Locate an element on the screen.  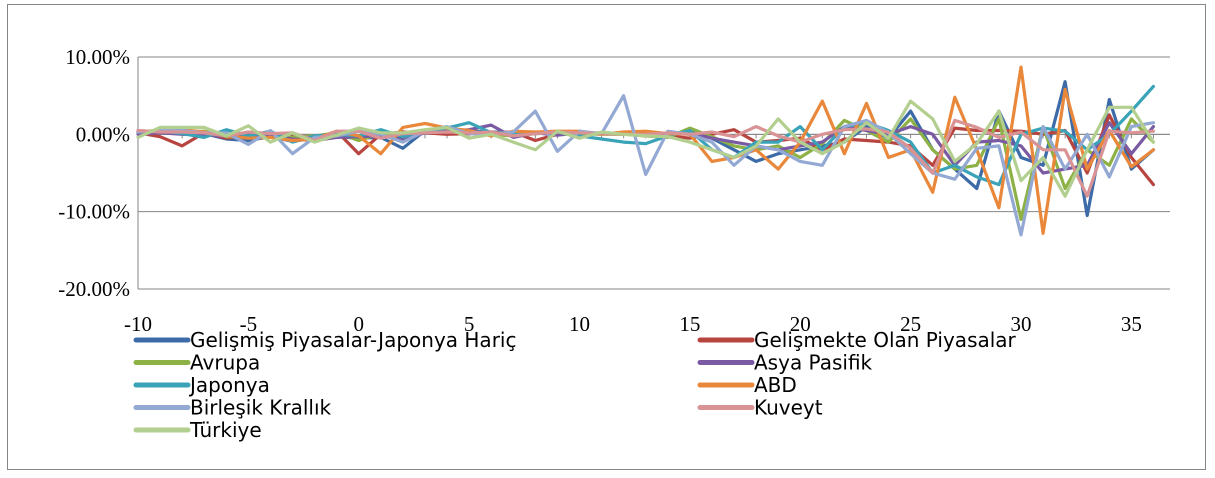
legend-item: Gelişmekte Olan Piyasalar is located at coordinates (857, 340).